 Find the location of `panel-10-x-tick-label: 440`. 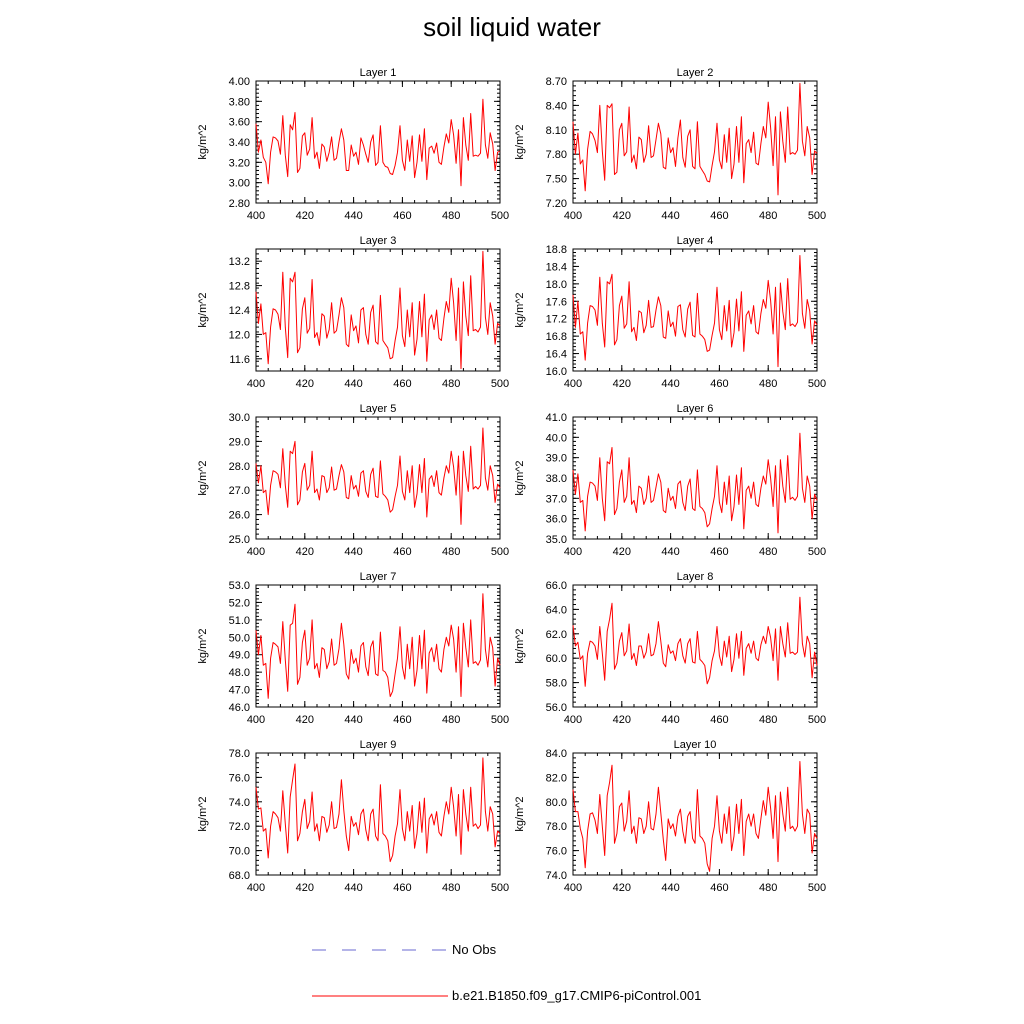

panel-10-x-tick-label: 440 is located at coordinates (670, 888).